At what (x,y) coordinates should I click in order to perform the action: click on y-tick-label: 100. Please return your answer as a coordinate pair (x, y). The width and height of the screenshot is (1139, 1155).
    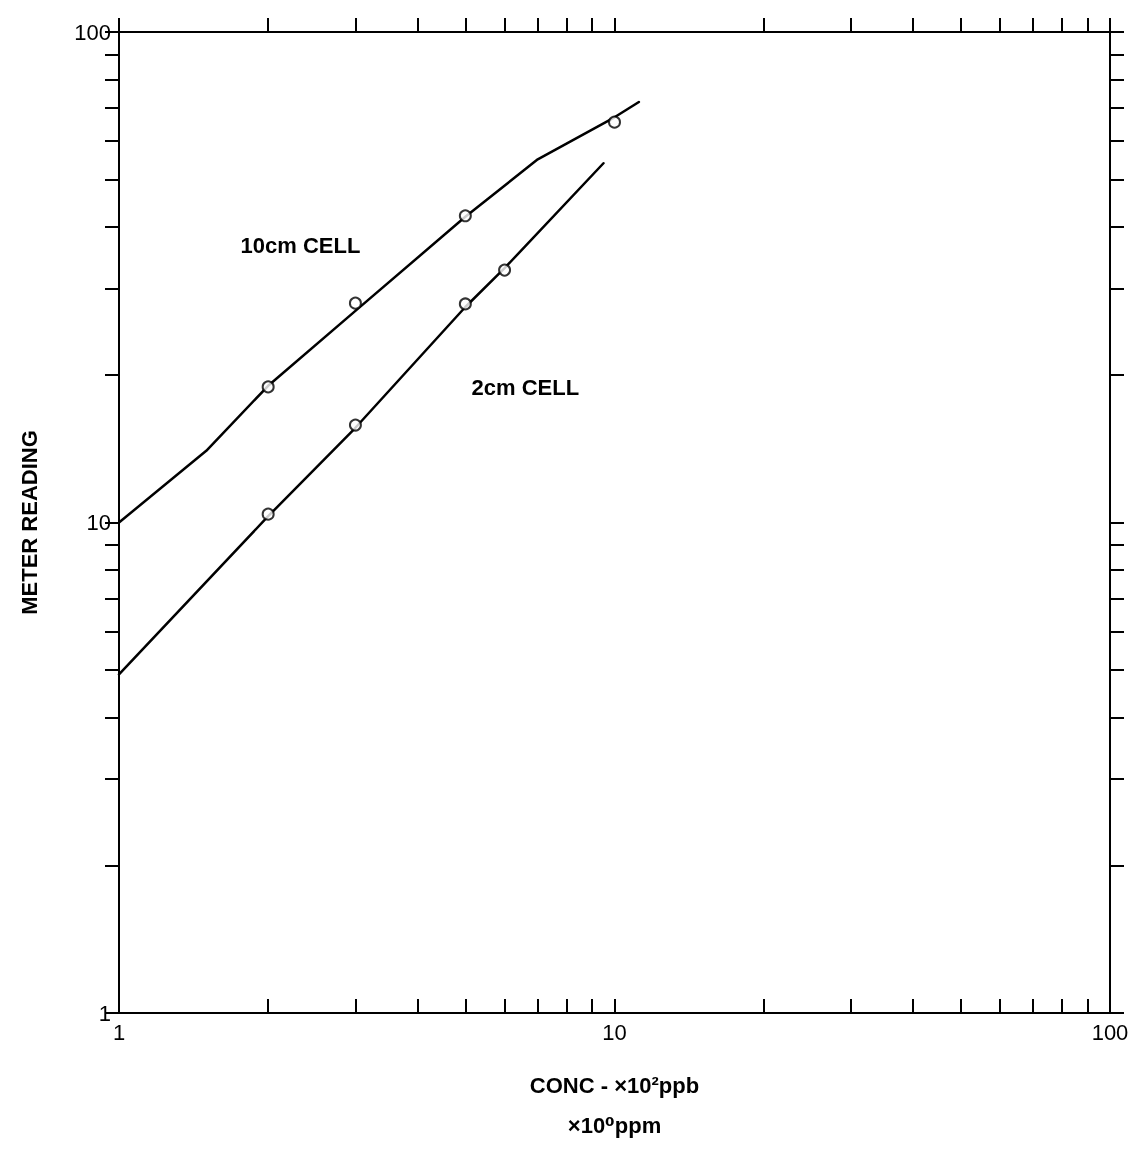
    Looking at the image, I should click on (92, 32).